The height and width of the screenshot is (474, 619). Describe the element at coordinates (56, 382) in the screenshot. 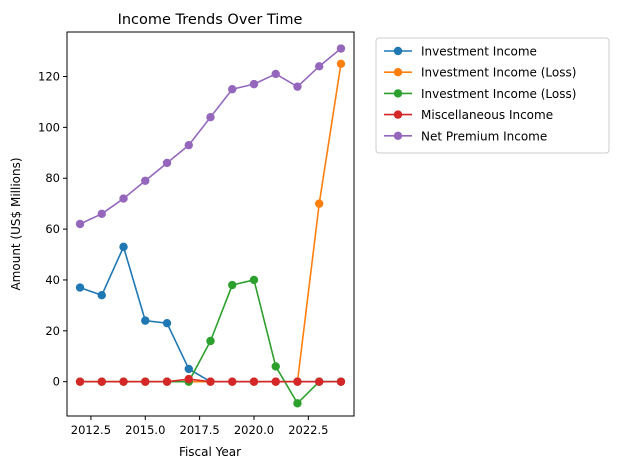

I see `y-tick-label: 0` at that location.